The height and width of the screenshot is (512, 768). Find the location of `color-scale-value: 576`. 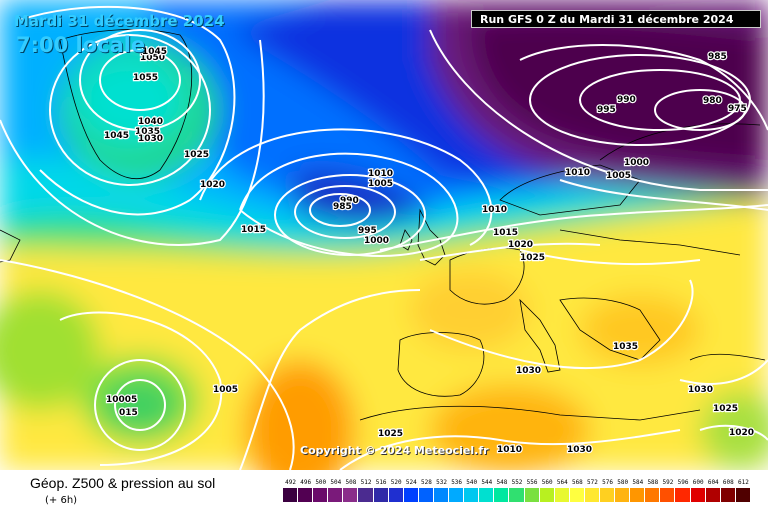

color-scale-value: 576 is located at coordinates (607, 482).